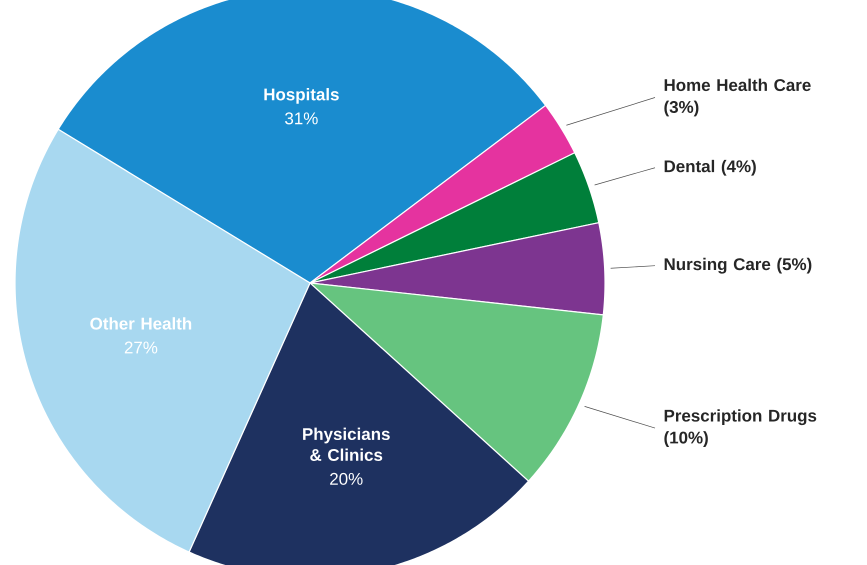  What do you see at coordinates (740, 417) in the screenshot?
I see `slice-label: Prescription Drugs` at bounding box center [740, 417].